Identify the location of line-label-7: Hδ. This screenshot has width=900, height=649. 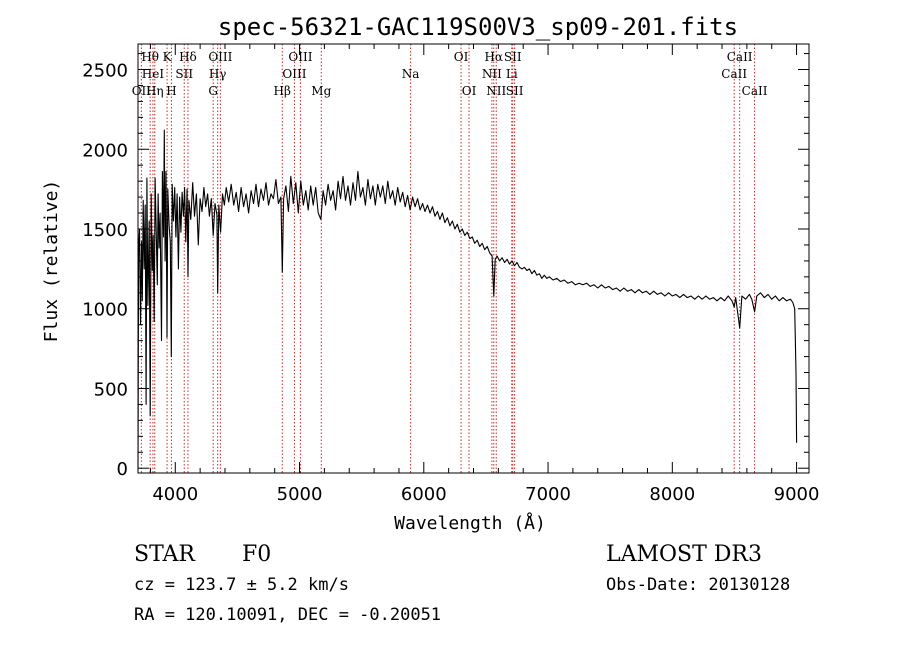
(188, 57).